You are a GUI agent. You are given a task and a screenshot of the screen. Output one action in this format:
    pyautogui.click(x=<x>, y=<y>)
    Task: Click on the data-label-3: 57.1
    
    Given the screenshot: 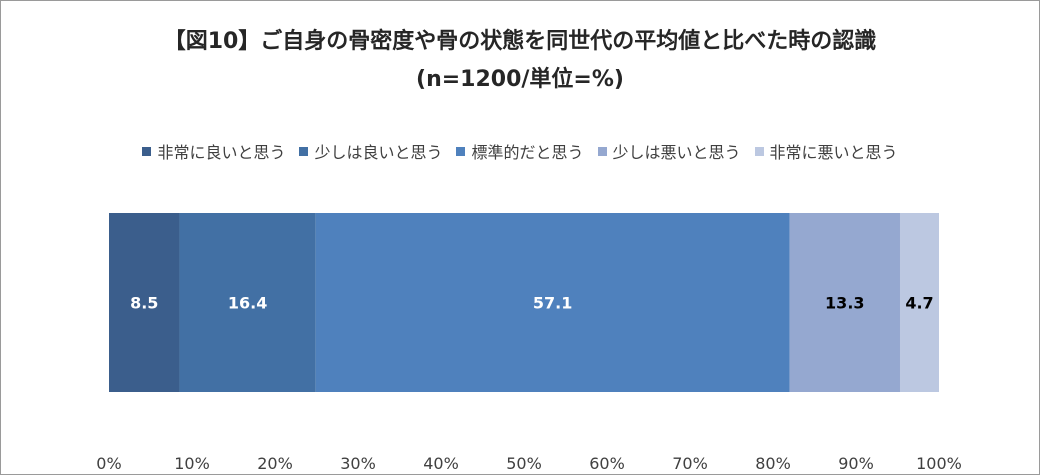 What is the action you would take?
    pyautogui.click(x=552, y=303)
    